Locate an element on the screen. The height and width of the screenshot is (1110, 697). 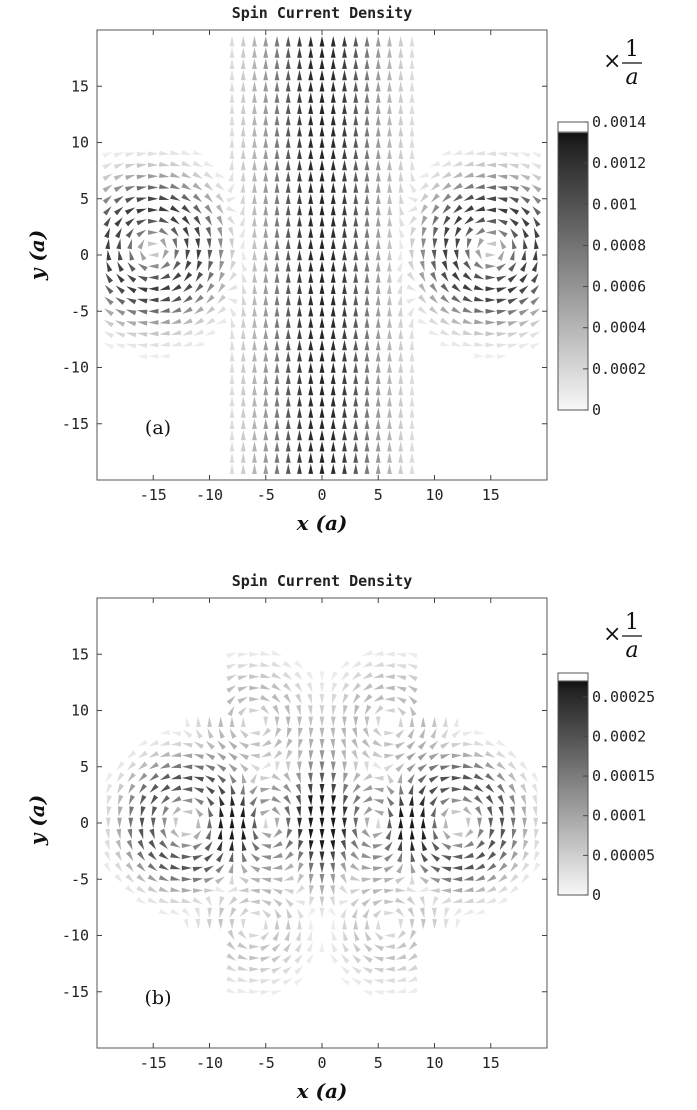
unit-multiplier: × is located at coordinates (612, 61).